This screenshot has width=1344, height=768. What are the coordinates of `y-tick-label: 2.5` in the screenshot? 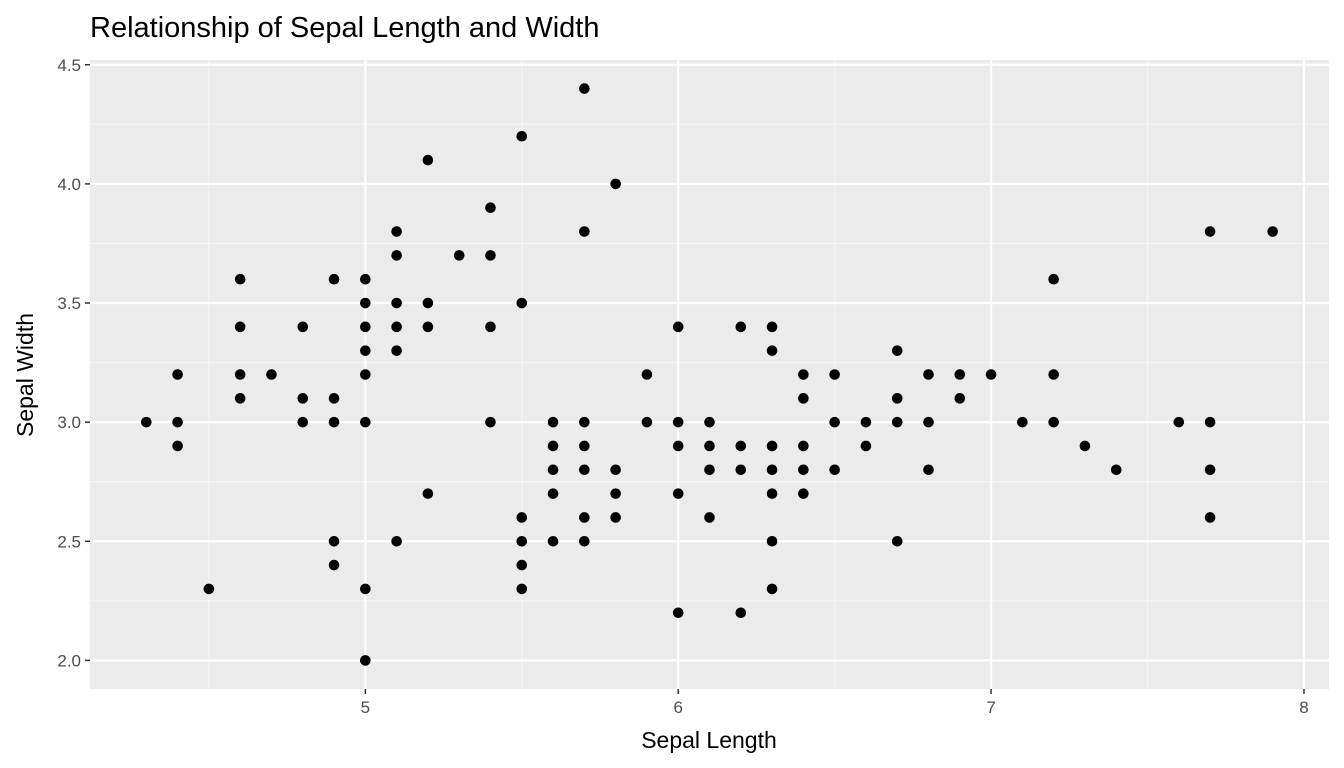 It's located at (69, 541).